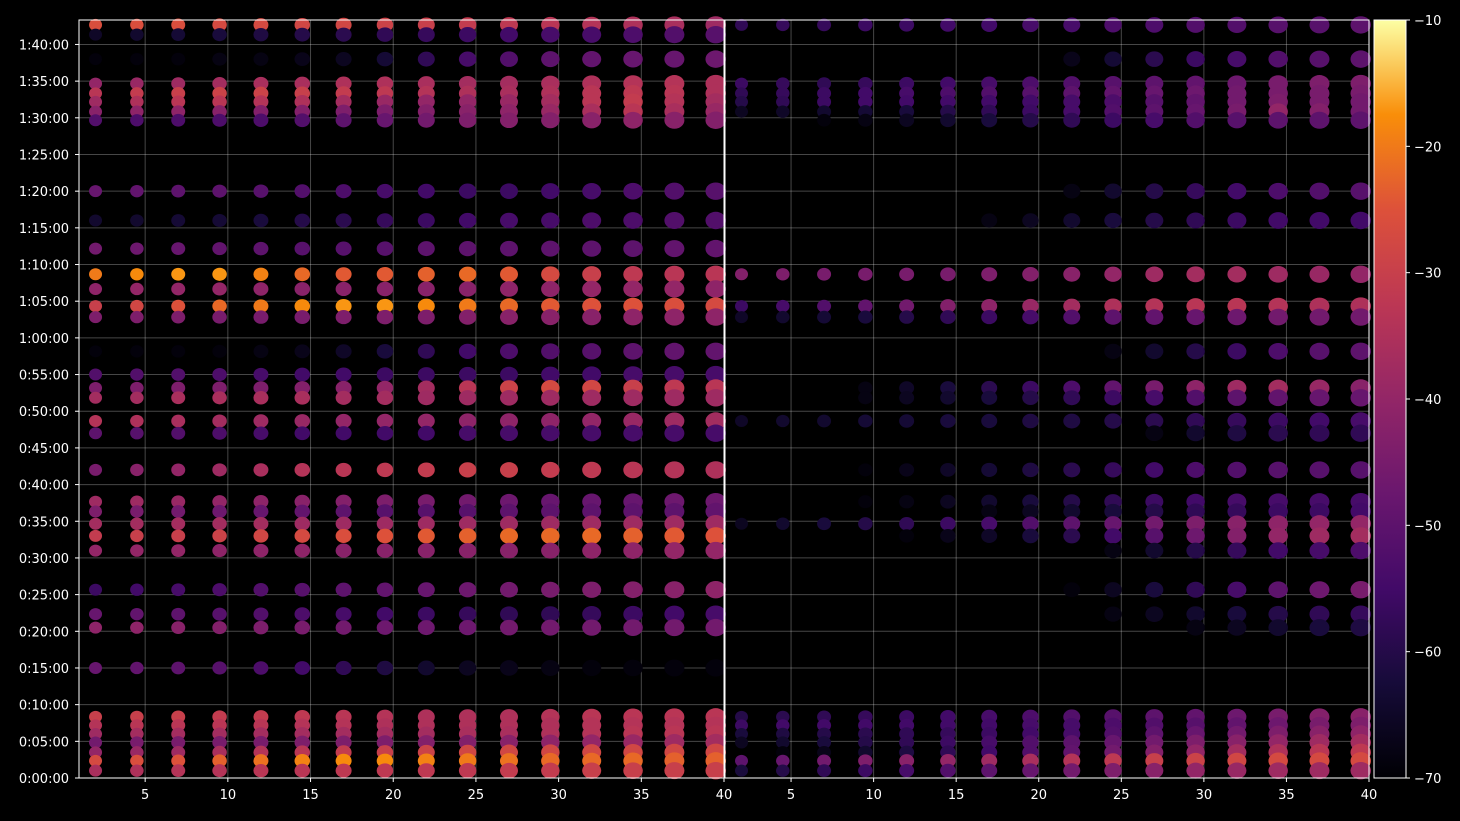  I want to click on x-tick-label: 35, so click(1286, 795).